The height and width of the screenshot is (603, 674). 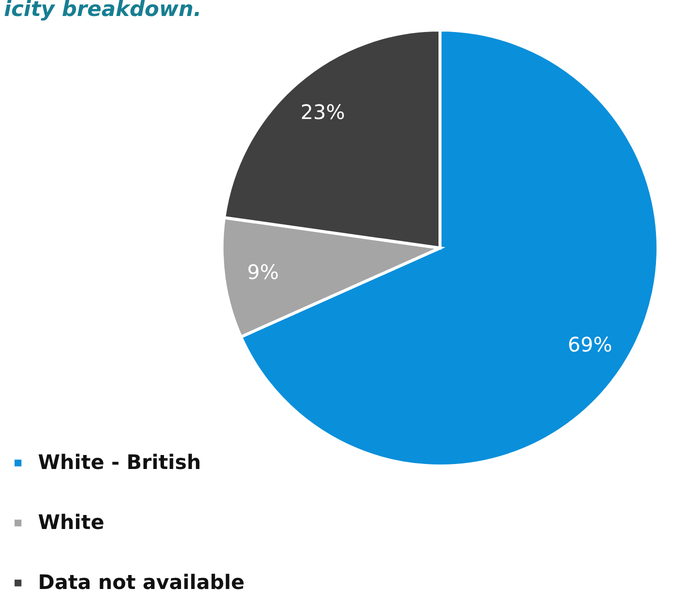 What do you see at coordinates (263, 272) in the screenshot?
I see `data-label: 9%` at bounding box center [263, 272].